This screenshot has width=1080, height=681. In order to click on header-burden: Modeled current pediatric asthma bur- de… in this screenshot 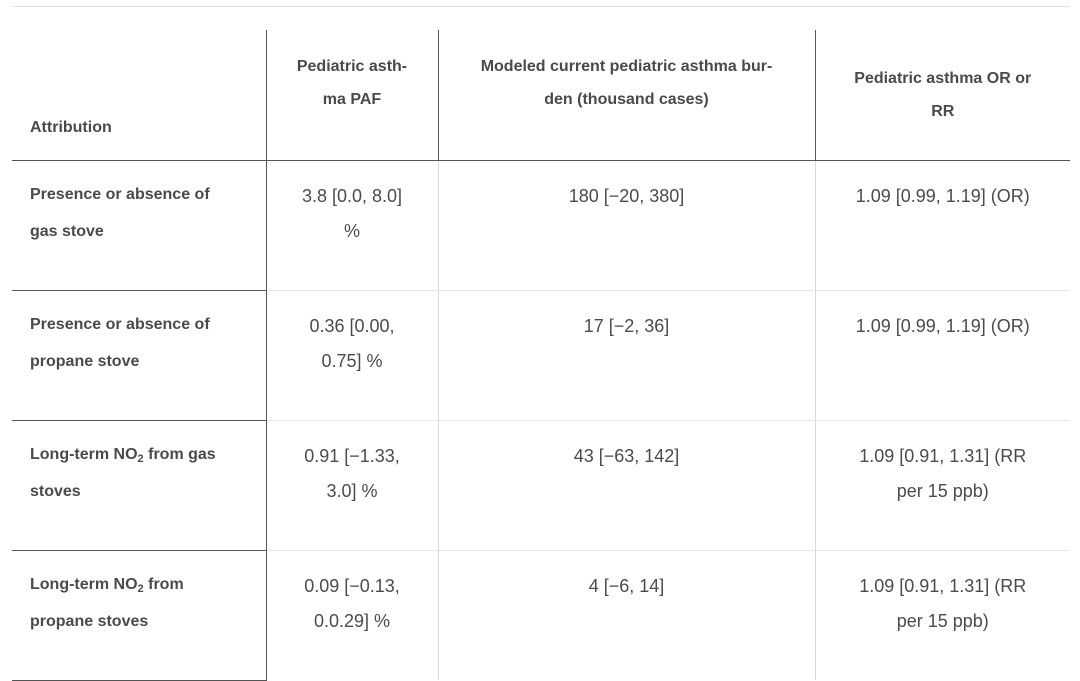, I will do `click(627, 95)`.